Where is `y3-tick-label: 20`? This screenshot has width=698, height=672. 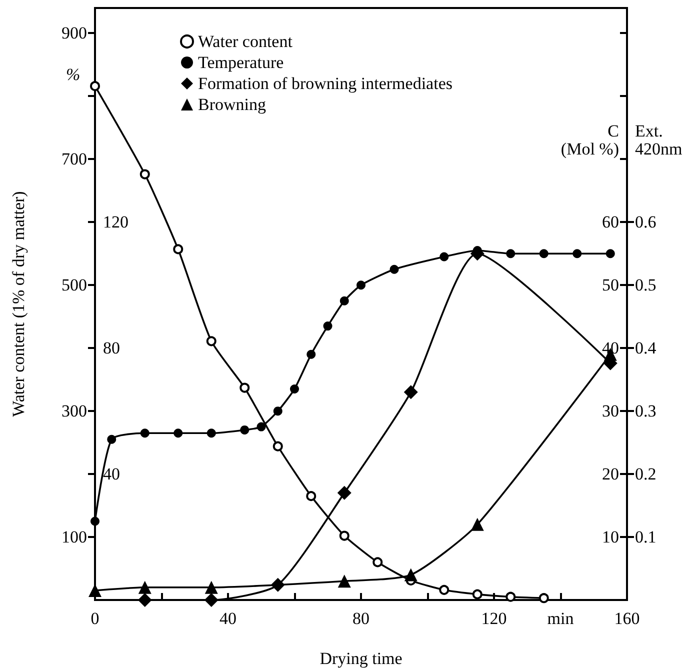
y3-tick-label: 20 is located at coordinates (610, 474).